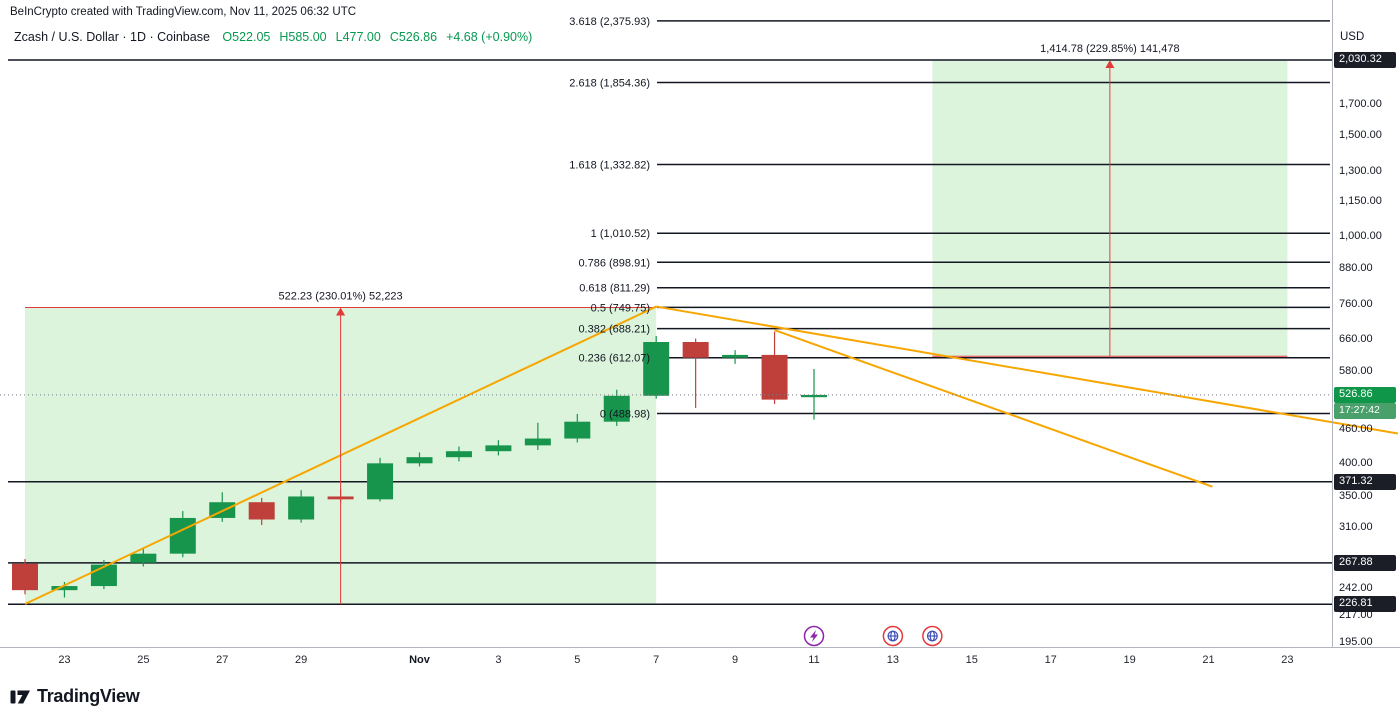  I want to click on tradingview-logo-text: TradingView, so click(88, 696).